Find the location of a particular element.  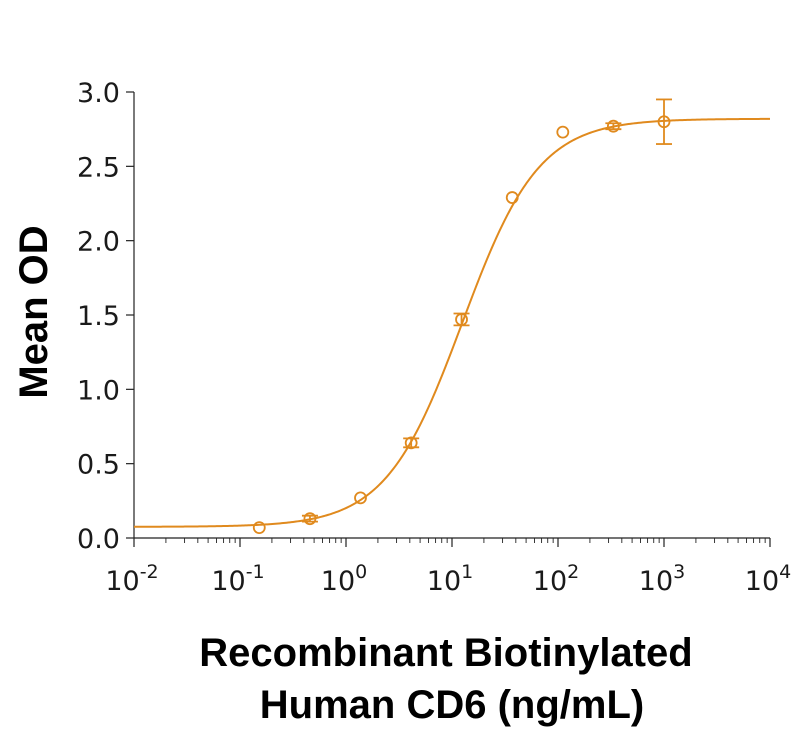

x-tick-label: 10³ is located at coordinates (662, 579).